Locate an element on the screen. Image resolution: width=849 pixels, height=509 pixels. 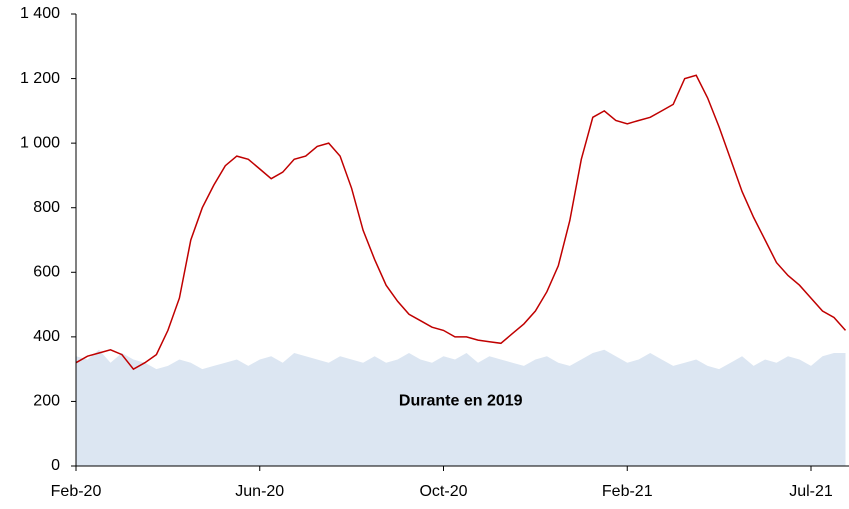
x-tick-label: Jul-21 is located at coordinates (811, 491).